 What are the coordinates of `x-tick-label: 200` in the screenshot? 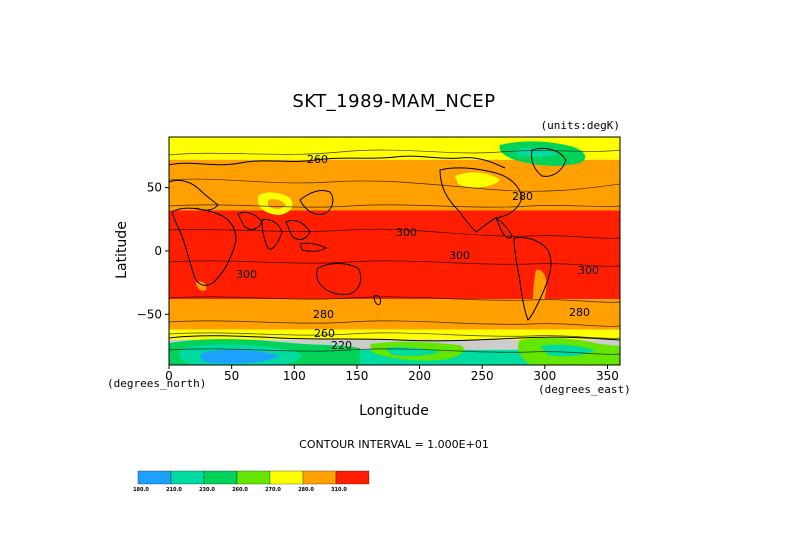 It's located at (419, 376).